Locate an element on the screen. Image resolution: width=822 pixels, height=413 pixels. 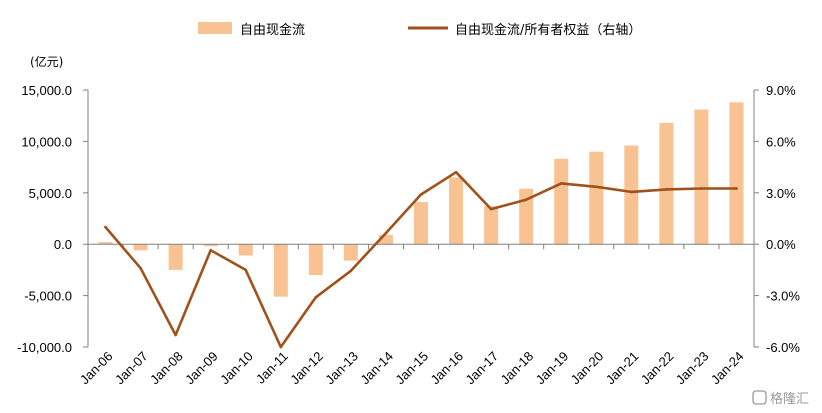
left-axis-unit: (亿元) is located at coordinates (46, 61).